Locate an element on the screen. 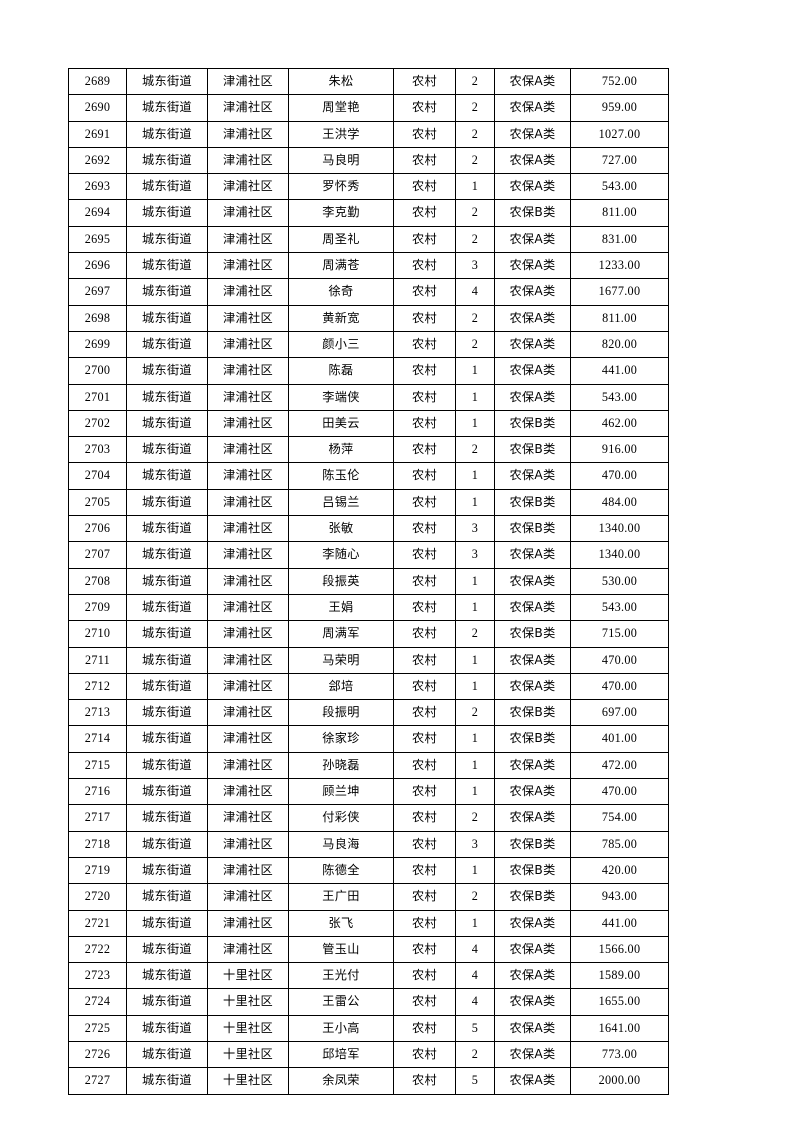 This screenshot has height=1122, width=793. cell-name: 王光付 is located at coordinates (341, 976).